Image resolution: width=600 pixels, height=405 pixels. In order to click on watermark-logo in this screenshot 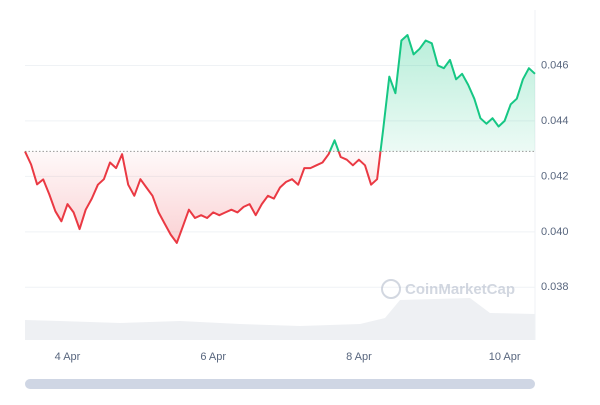, I will do `click(391, 289)`.